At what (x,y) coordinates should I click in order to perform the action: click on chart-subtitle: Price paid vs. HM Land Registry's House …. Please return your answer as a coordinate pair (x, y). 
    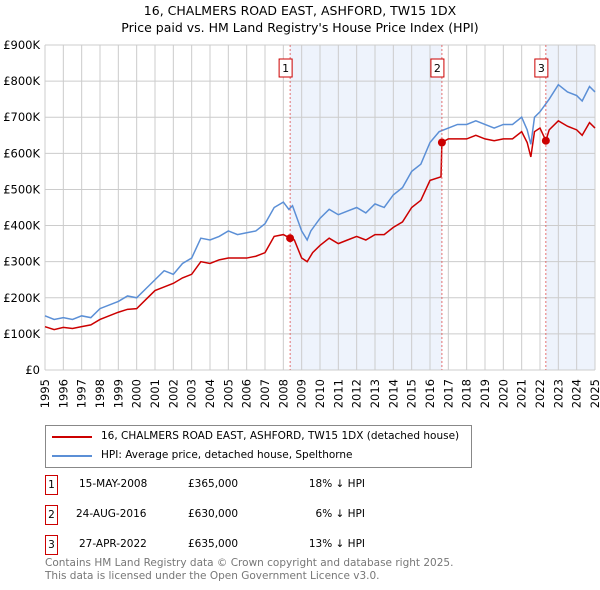
    Looking at the image, I should click on (300, 27).